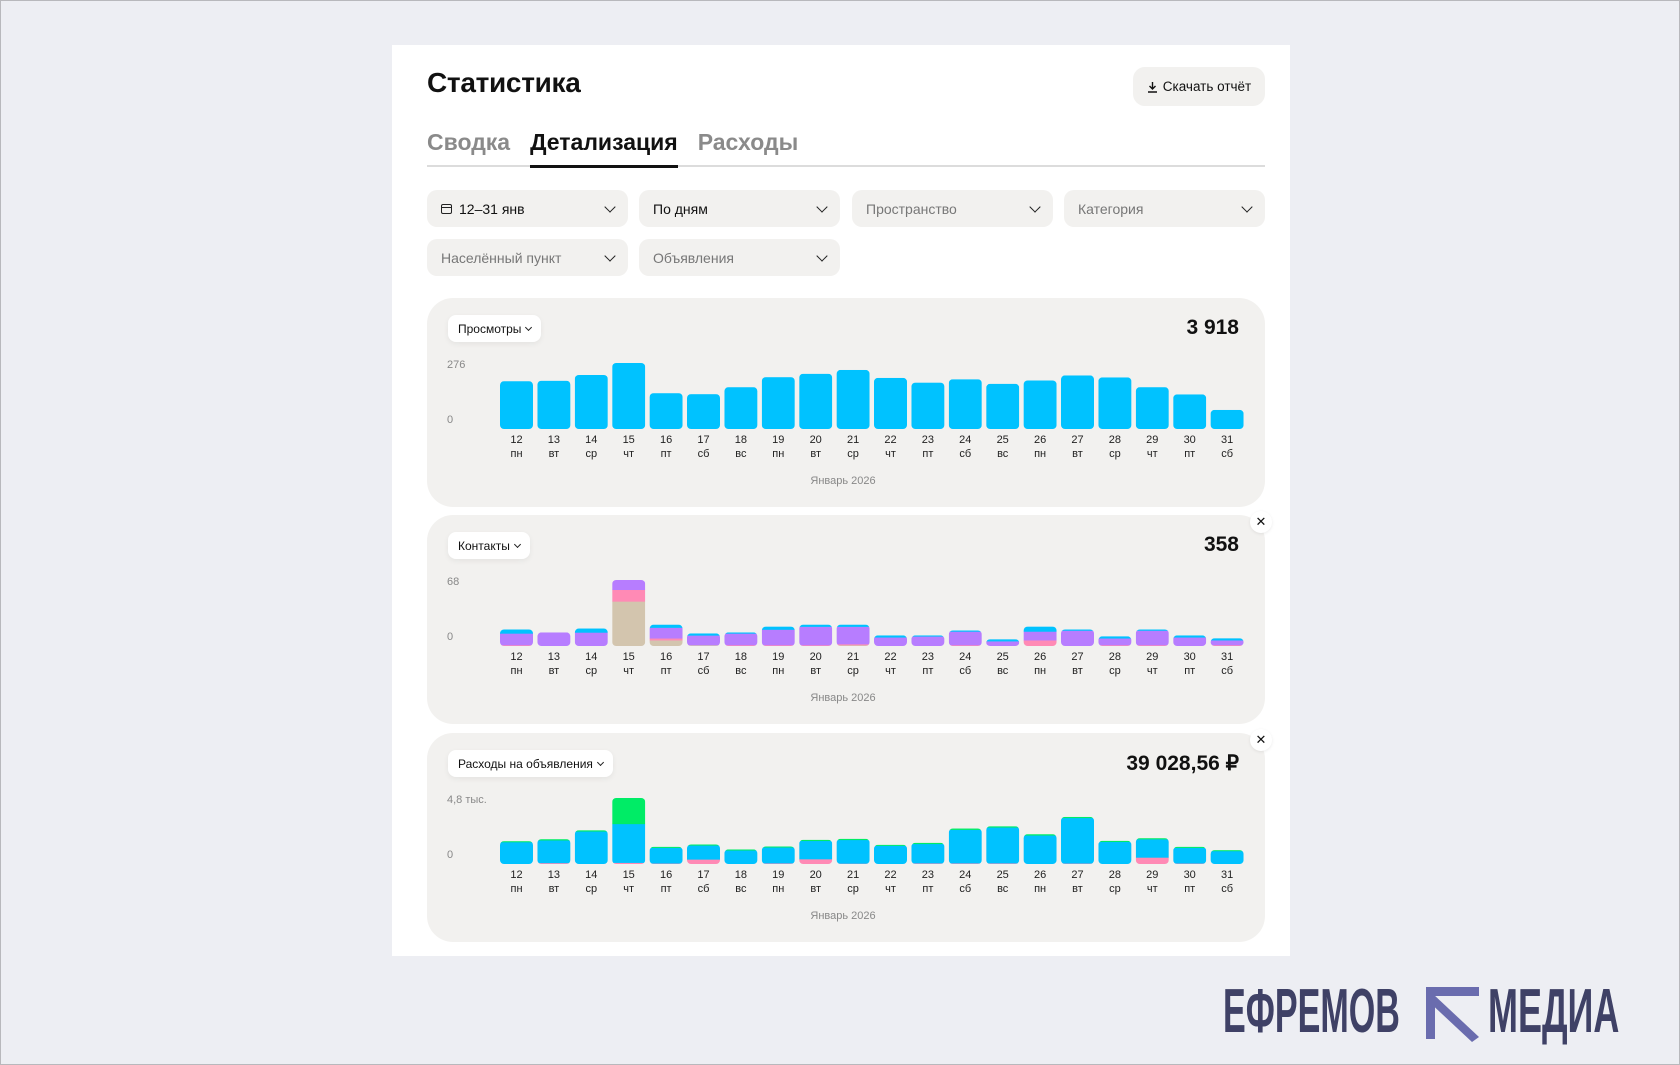  I want to click on locality-select: Населённый пункт, so click(527, 257).